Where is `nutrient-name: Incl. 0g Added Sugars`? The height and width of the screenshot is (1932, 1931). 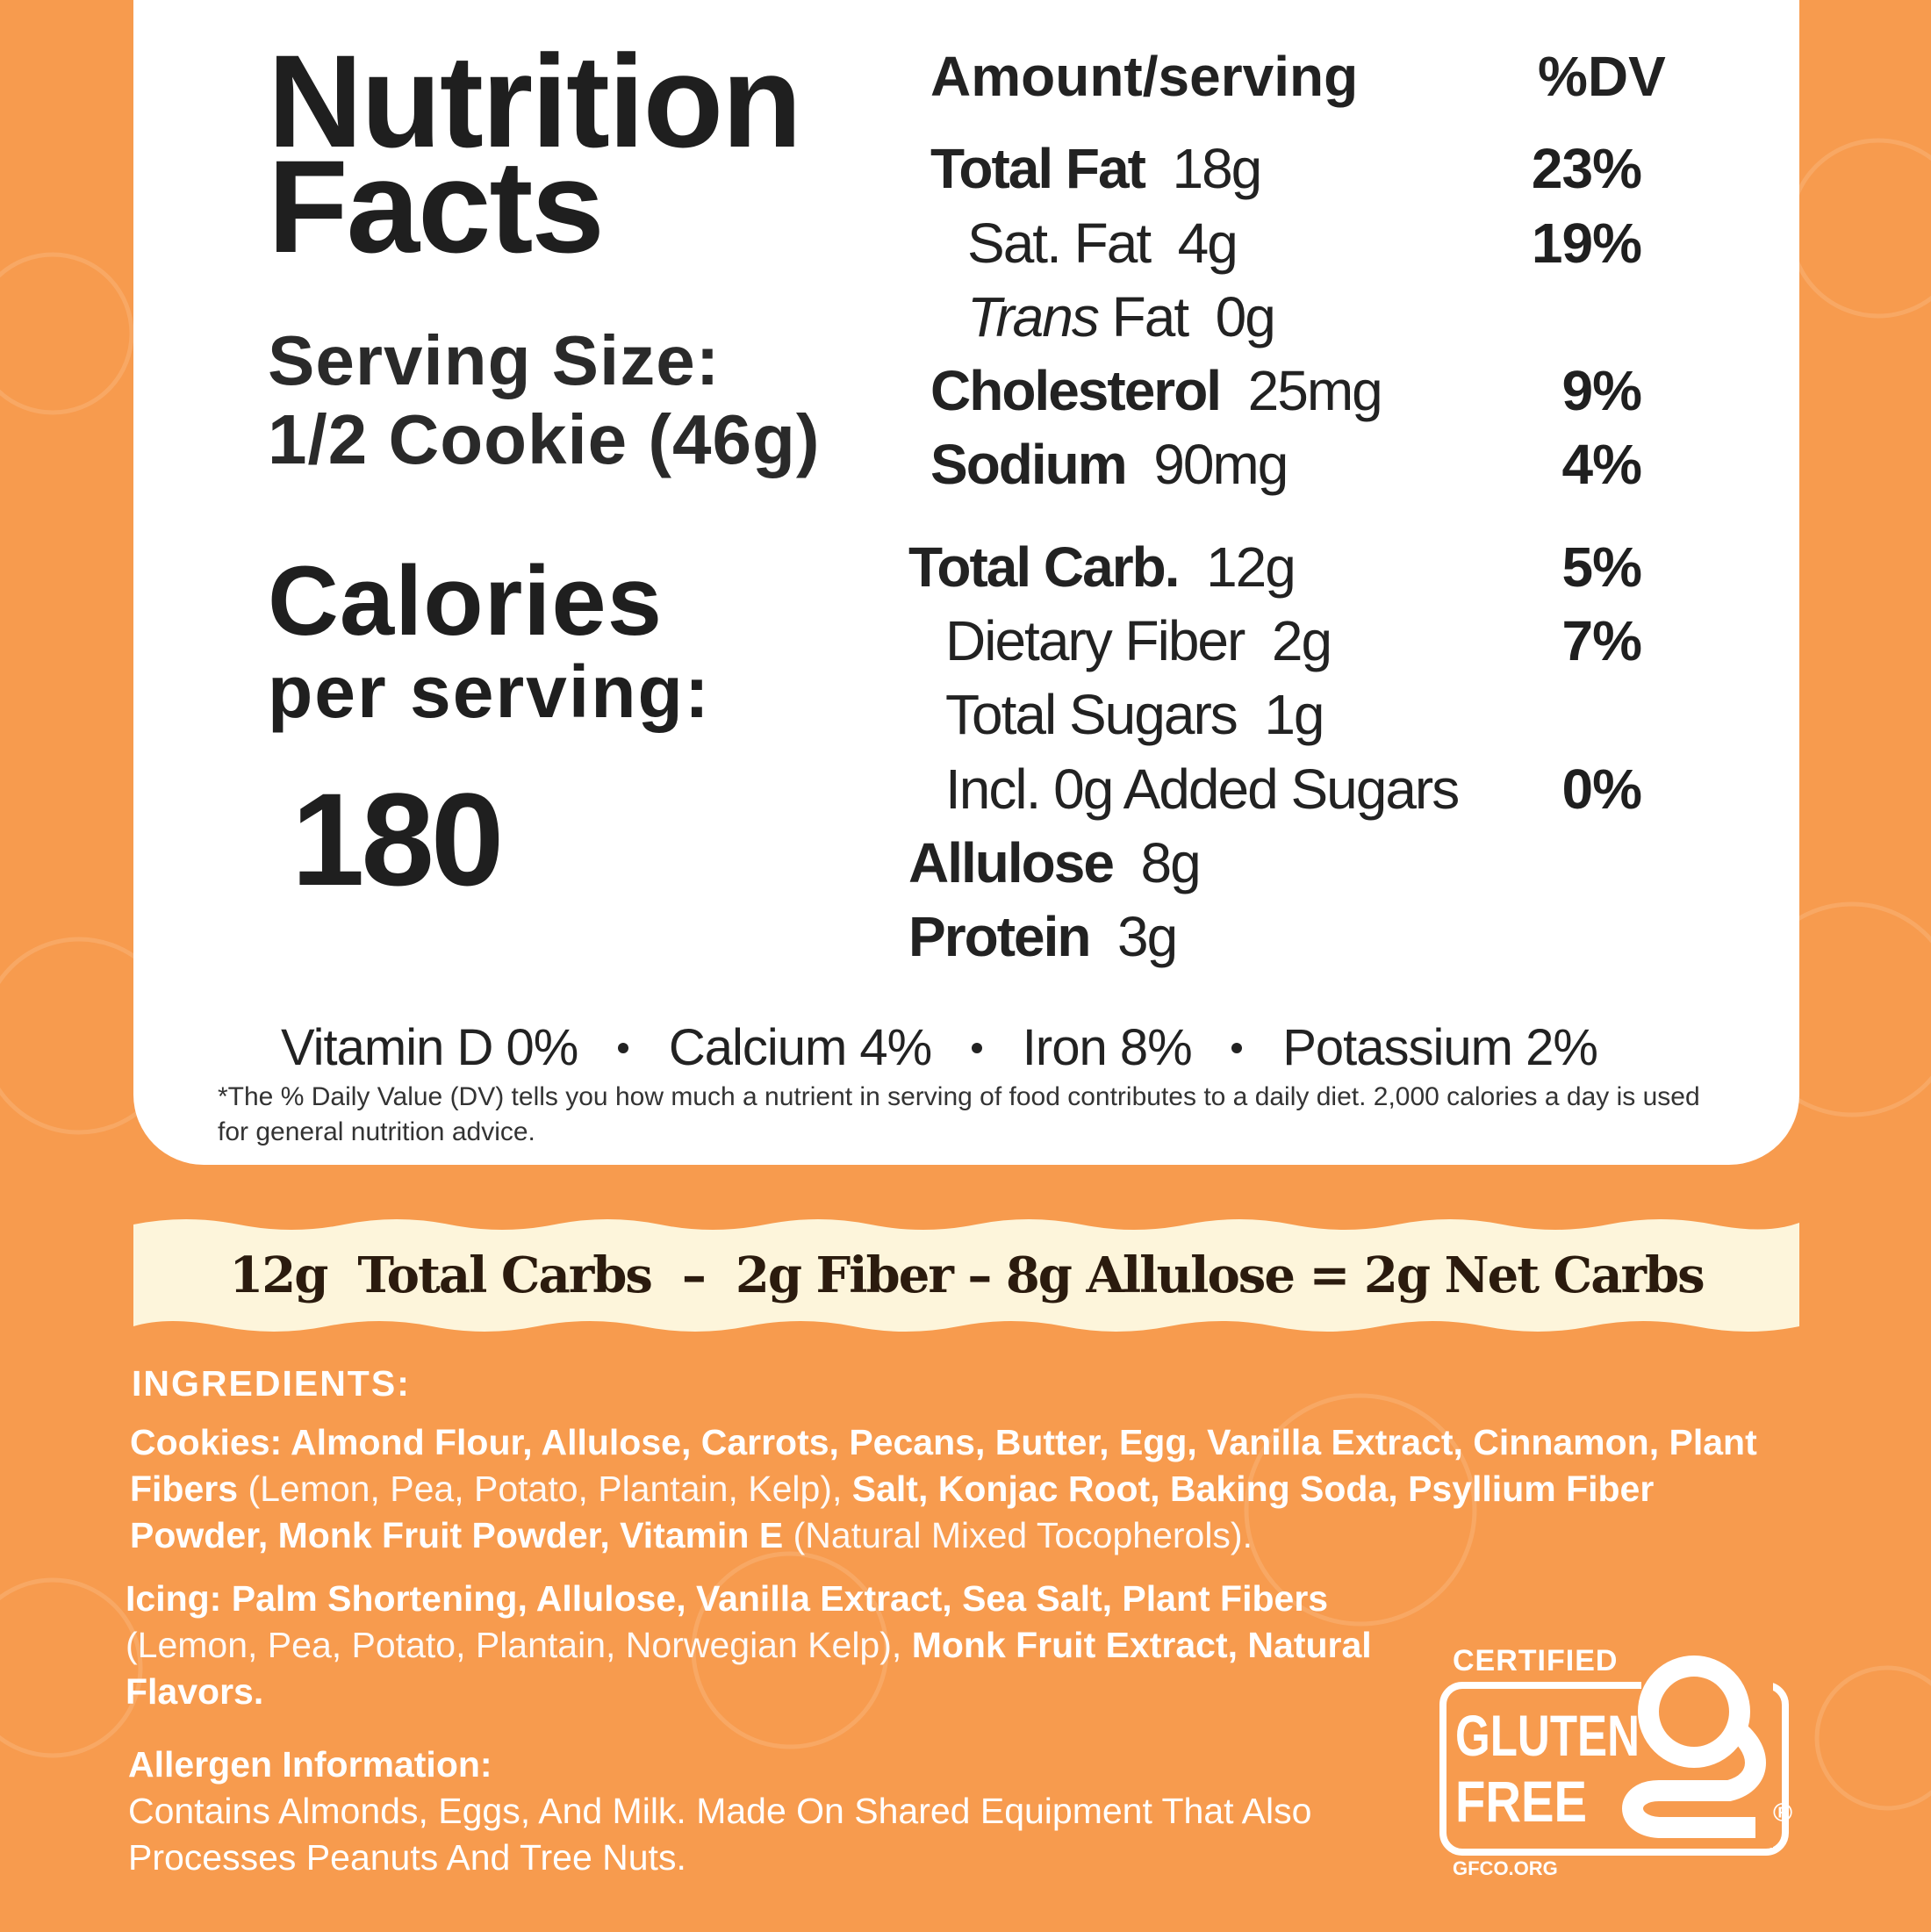 nutrient-name: Incl. 0g Added Sugars is located at coordinates (1202, 789).